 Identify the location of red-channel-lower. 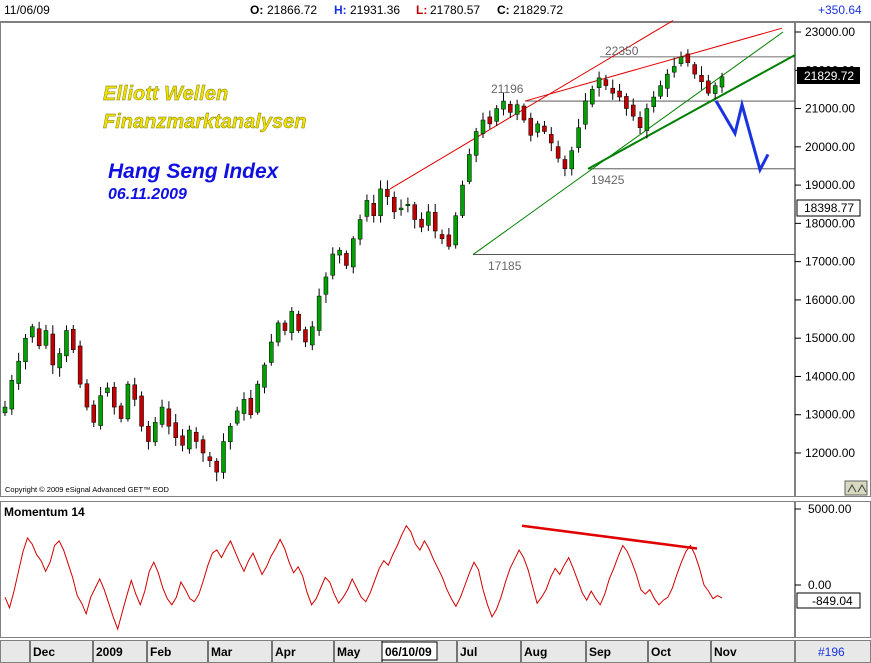
(653, 64).